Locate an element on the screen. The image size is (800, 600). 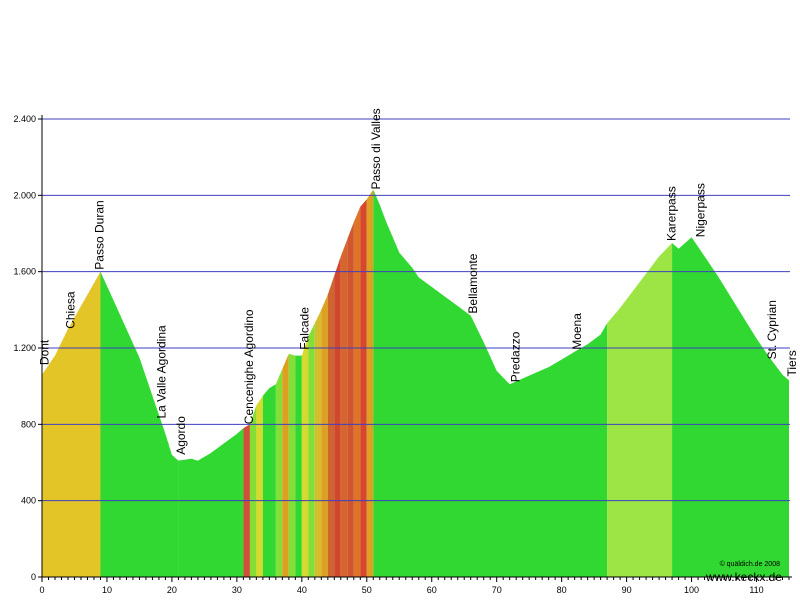
copyright-text: © quäldich.de 2008 is located at coordinates (749, 564).